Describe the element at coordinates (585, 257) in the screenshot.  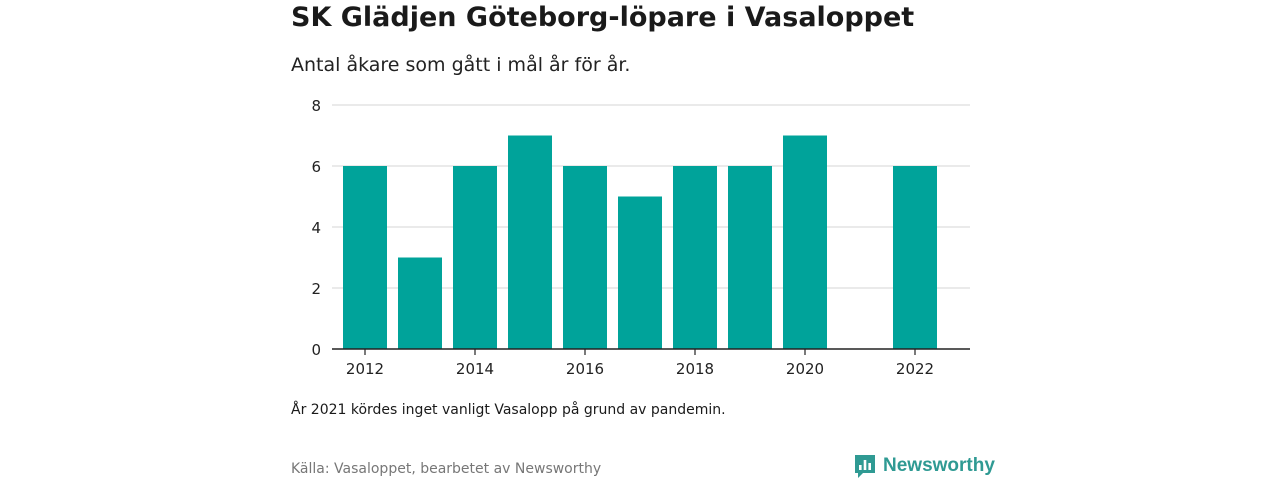
I see `bar-2016` at that location.